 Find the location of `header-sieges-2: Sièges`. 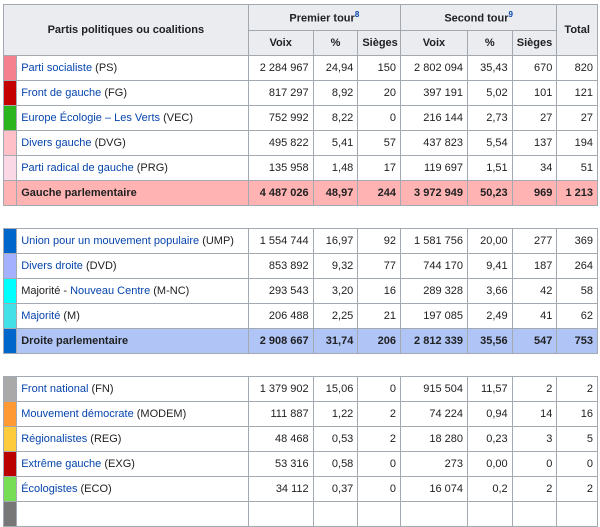

header-sieges-2: Sièges is located at coordinates (534, 43).